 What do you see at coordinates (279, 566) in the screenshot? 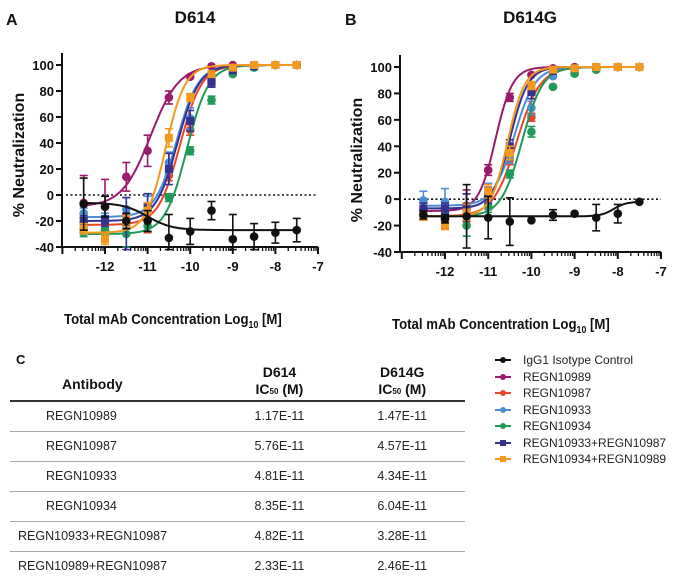
I see `cell-d614-ic50: 2.33E-11` at bounding box center [279, 566].